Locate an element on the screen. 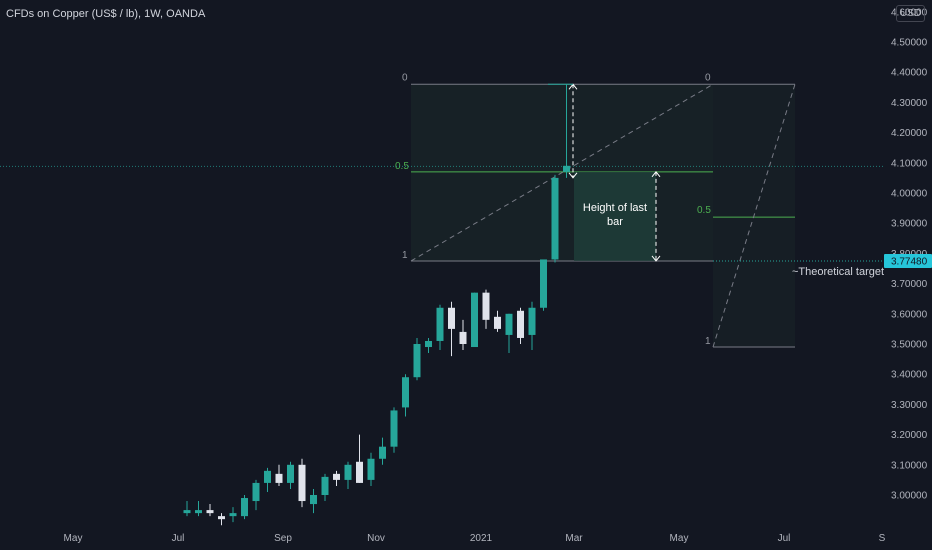  theoretical-target-label: ~Theoretical target is located at coordinates (838, 272).